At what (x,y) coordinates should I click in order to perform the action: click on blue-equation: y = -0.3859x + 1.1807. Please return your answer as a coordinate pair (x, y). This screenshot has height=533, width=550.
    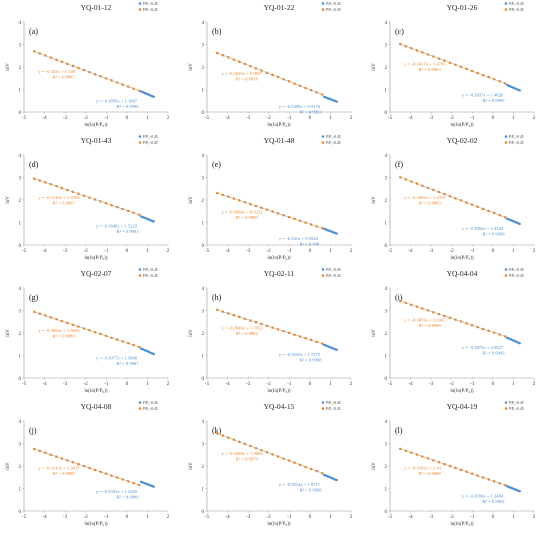
    Looking at the image, I should click on (117, 101).